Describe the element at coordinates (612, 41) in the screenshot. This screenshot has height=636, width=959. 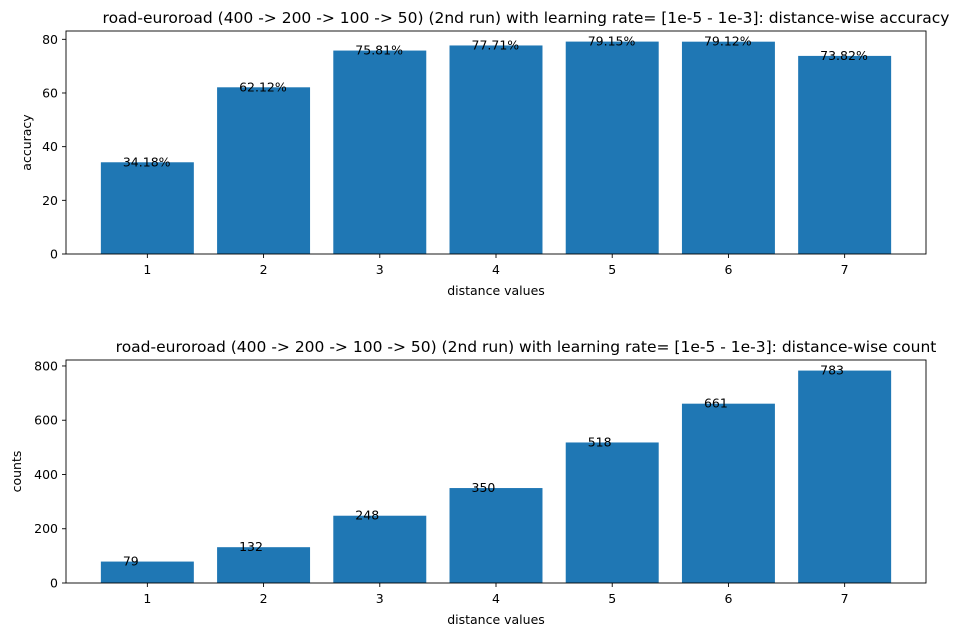
I see `data-label: 79.15%` at that location.